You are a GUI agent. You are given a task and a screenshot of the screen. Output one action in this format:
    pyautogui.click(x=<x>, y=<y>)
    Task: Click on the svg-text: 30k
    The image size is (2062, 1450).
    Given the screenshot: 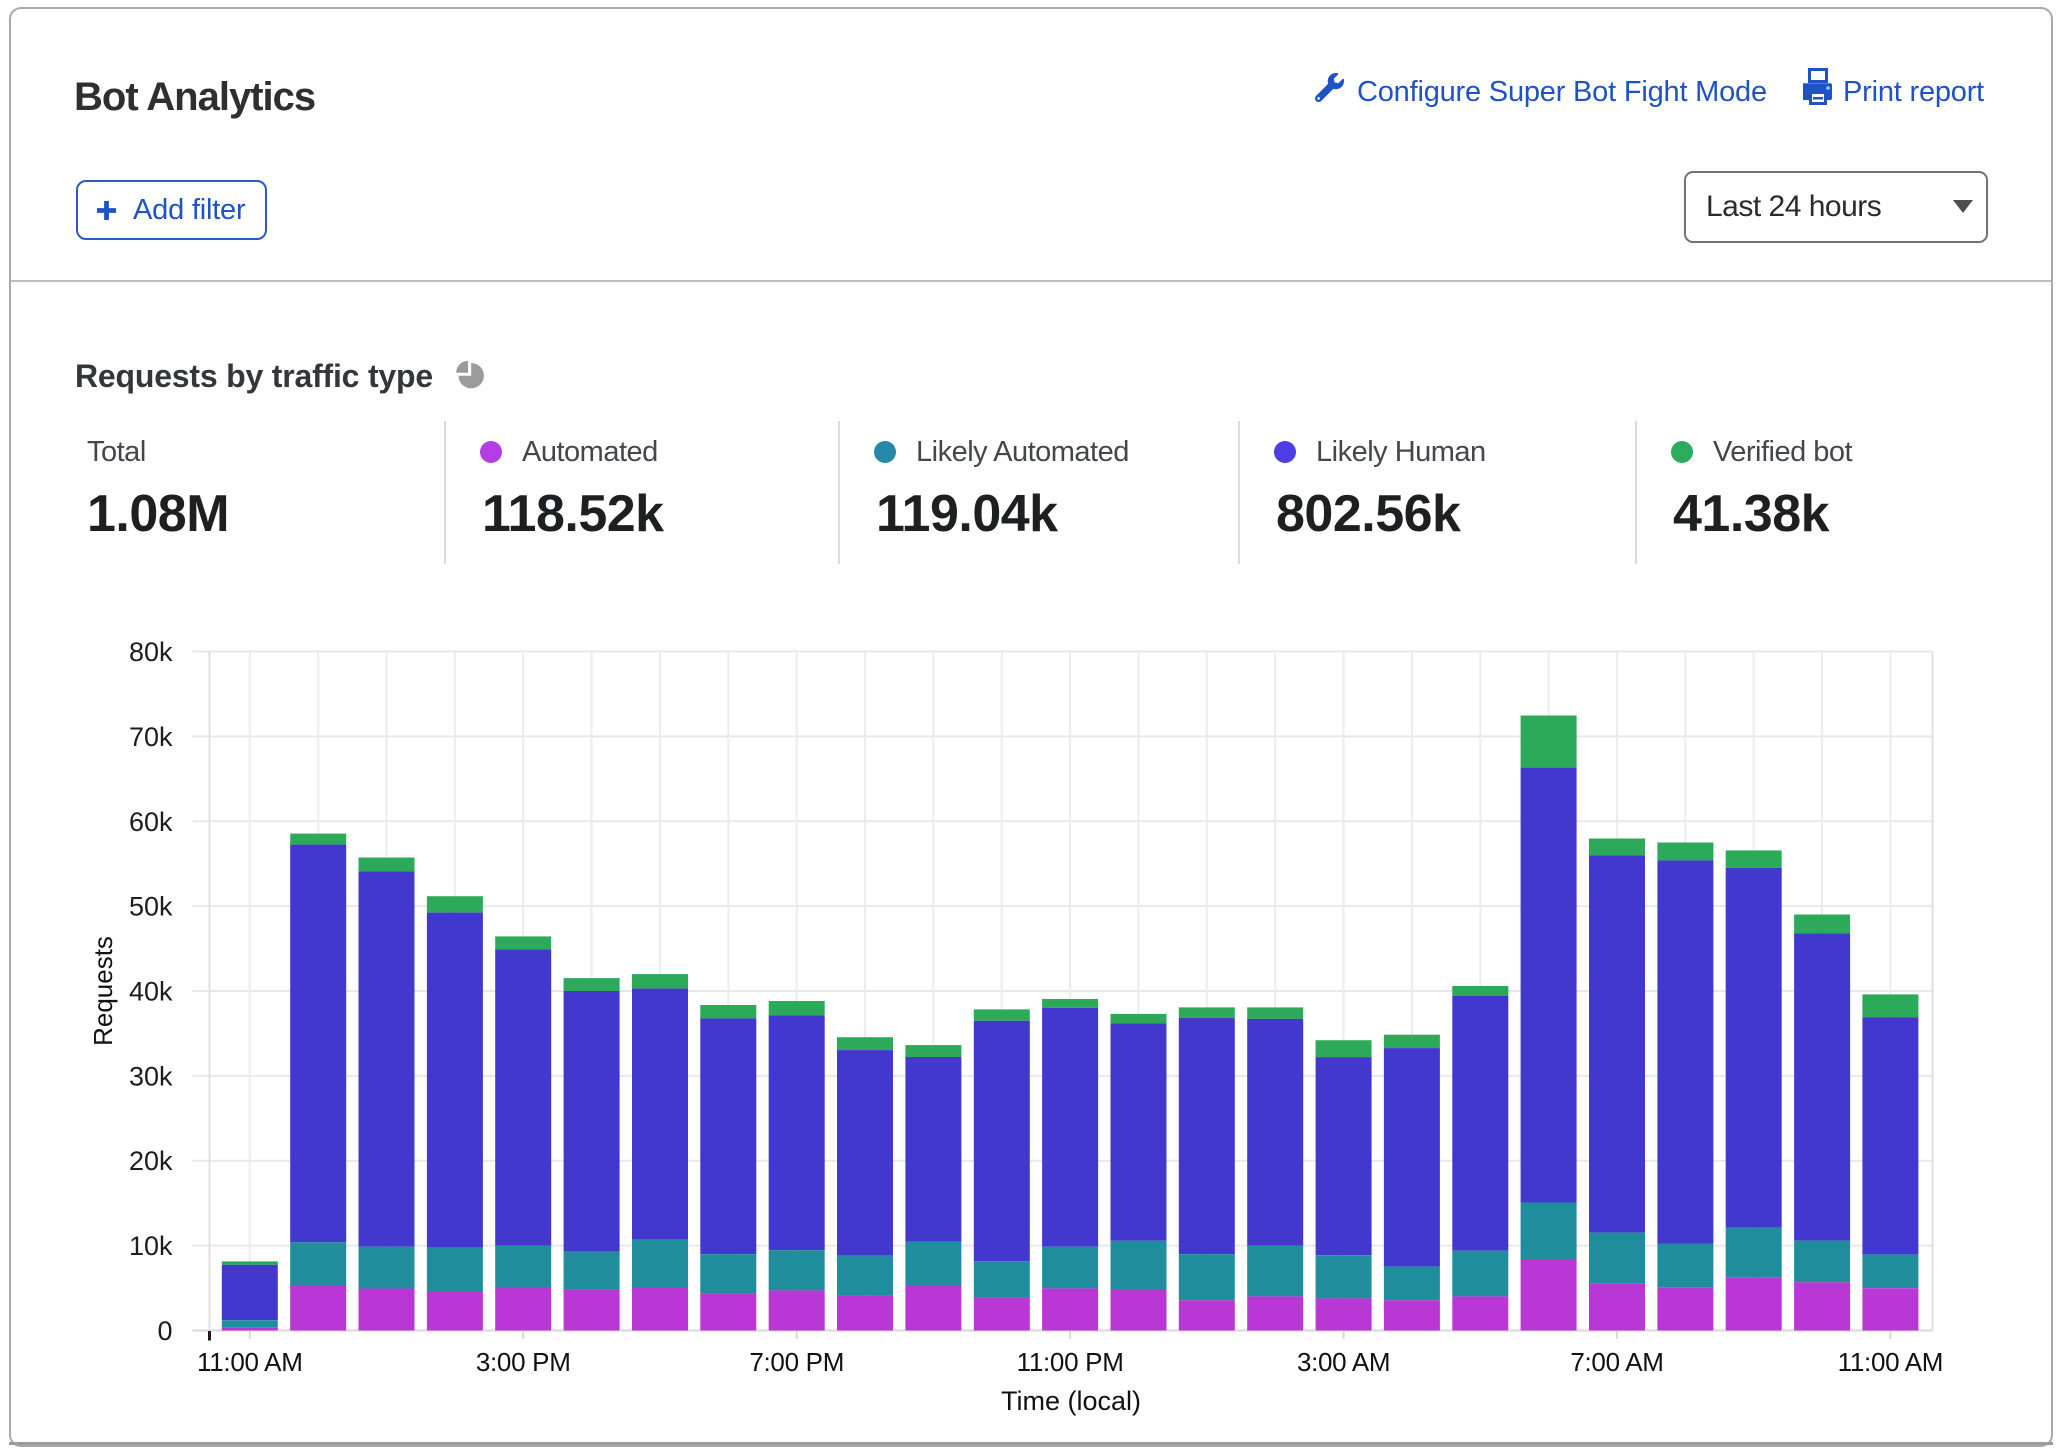 What is the action you would take?
    pyautogui.click(x=151, y=1076)
    